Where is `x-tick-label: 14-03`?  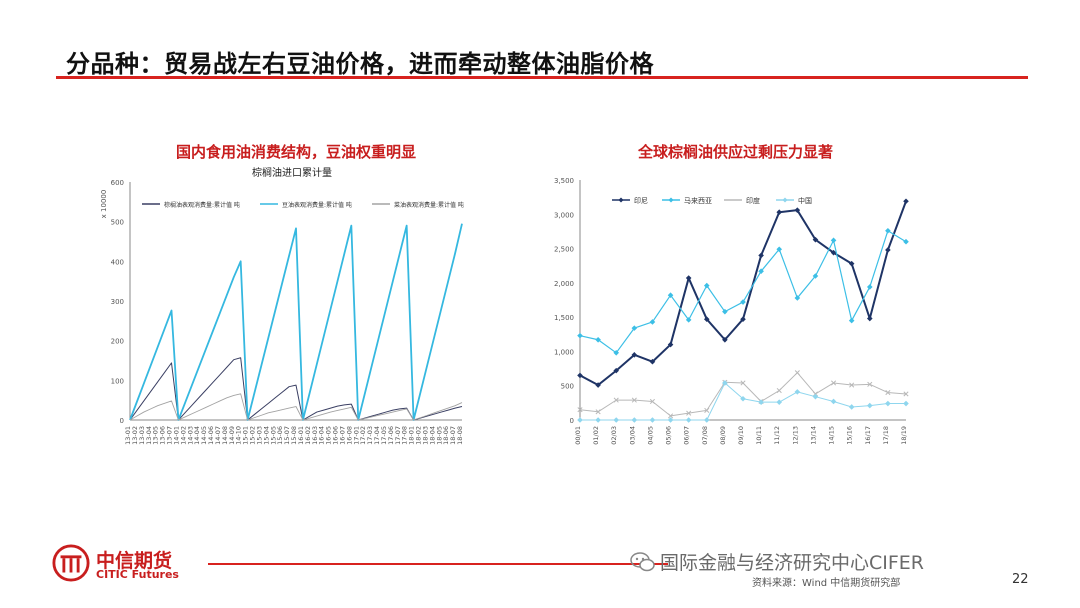
x-tick-label: 14-03 is located at coordinates (190, 435).